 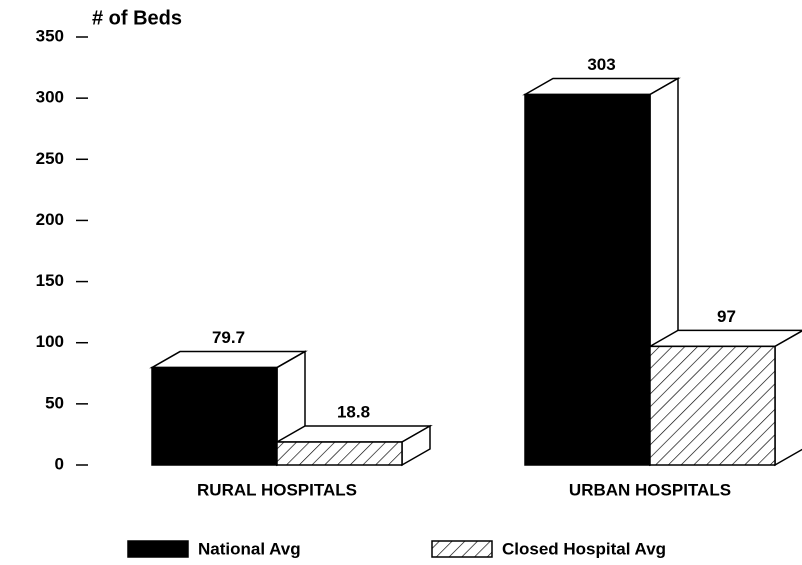 I want to click on y-tick-label: 250, so click(x=50, y=158).